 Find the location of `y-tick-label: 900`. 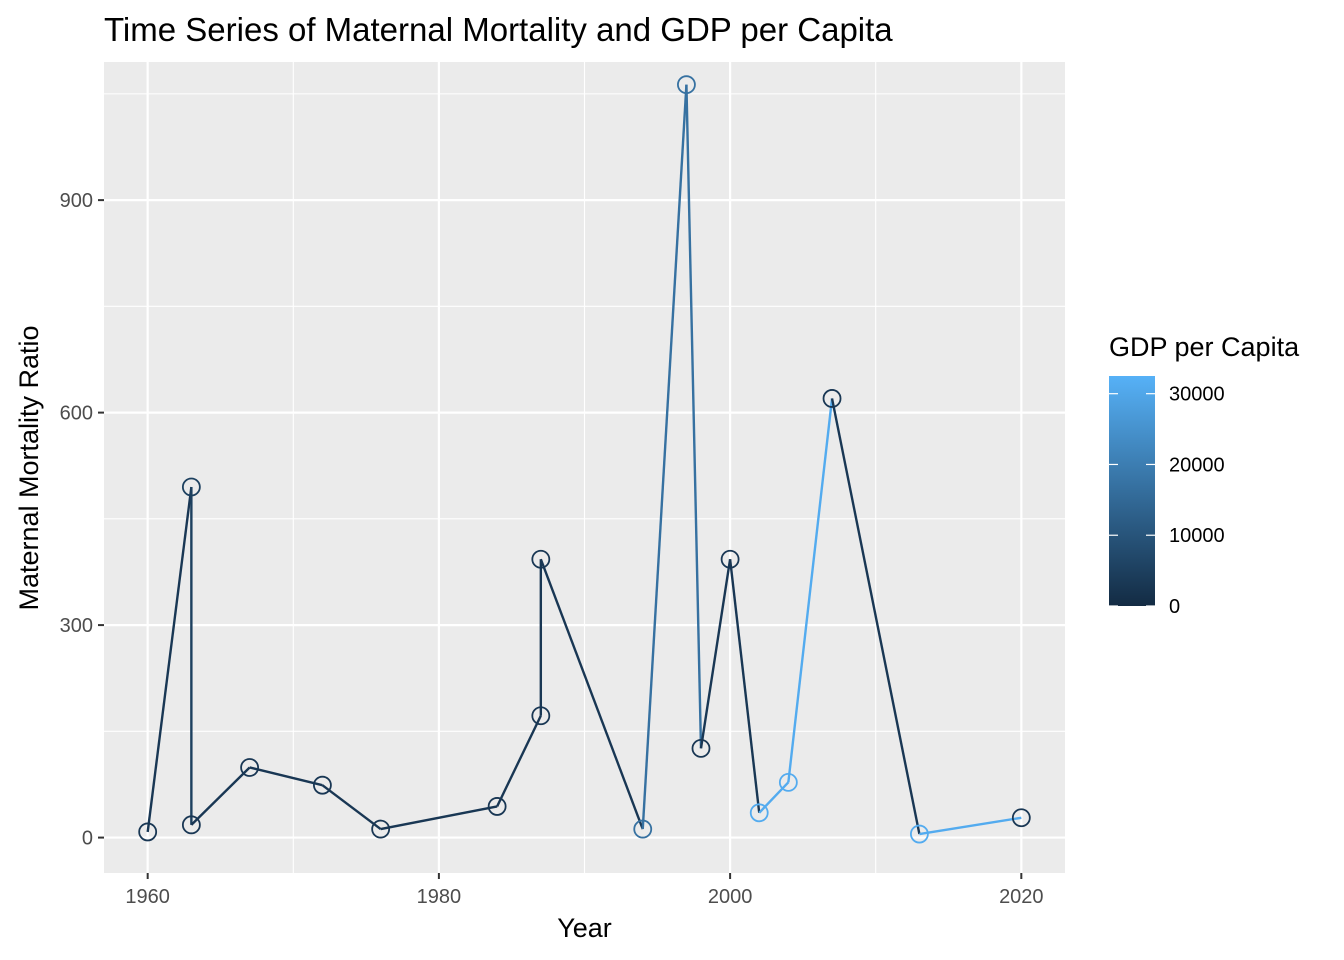

y-tick-label: 900 is located at coordinates (76, 201).